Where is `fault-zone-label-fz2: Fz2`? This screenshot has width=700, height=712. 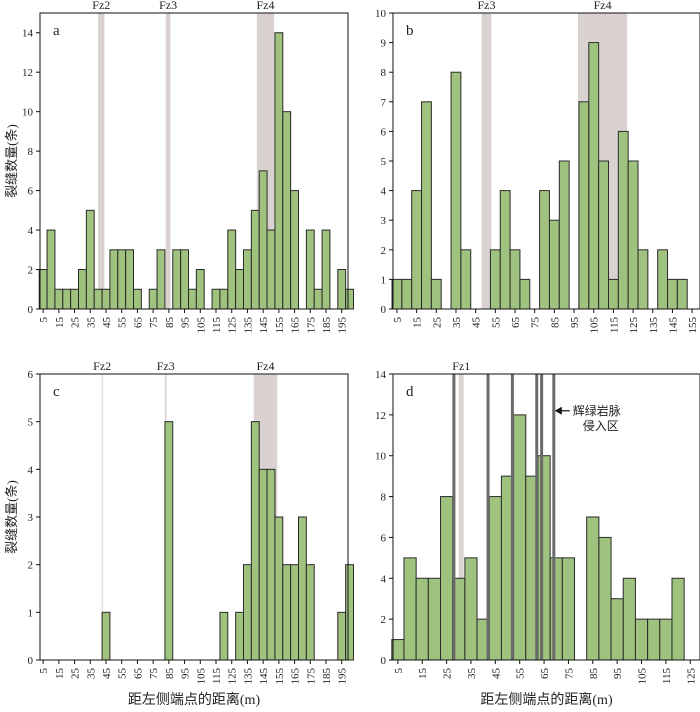 fault-zone-label-fz2: Fz2 is located at coordinates (102, 366).